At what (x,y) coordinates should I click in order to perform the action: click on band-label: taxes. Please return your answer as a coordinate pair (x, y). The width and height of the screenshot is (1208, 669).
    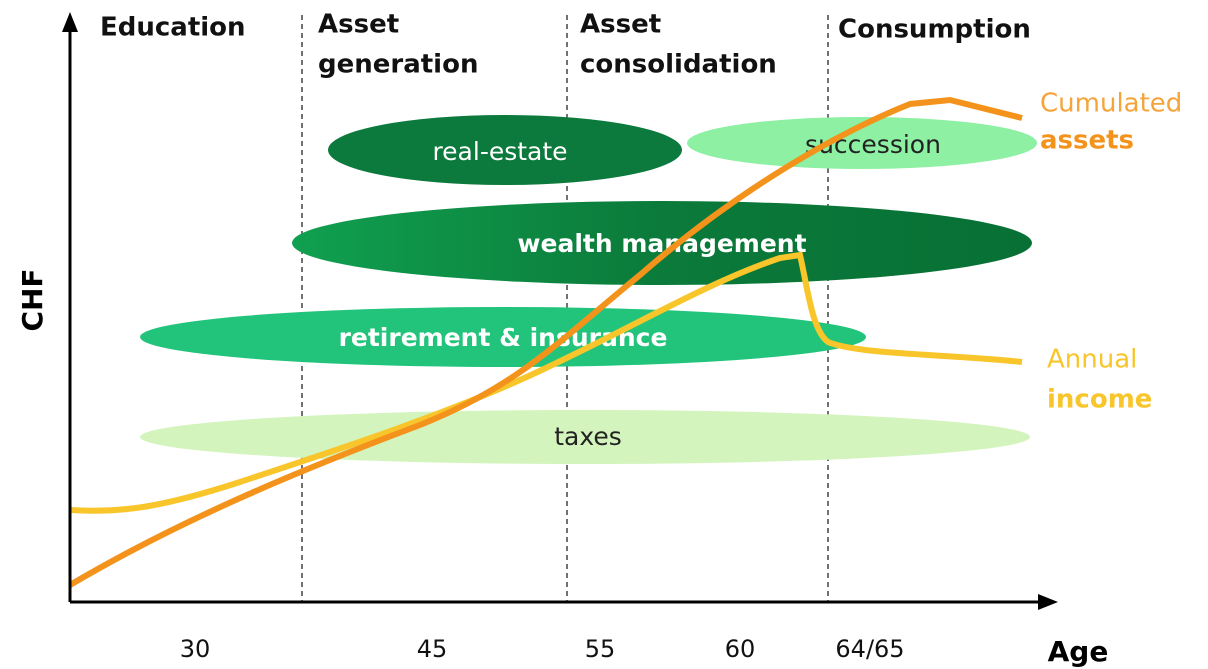
    Looking at the image, I should click on (588, 436).